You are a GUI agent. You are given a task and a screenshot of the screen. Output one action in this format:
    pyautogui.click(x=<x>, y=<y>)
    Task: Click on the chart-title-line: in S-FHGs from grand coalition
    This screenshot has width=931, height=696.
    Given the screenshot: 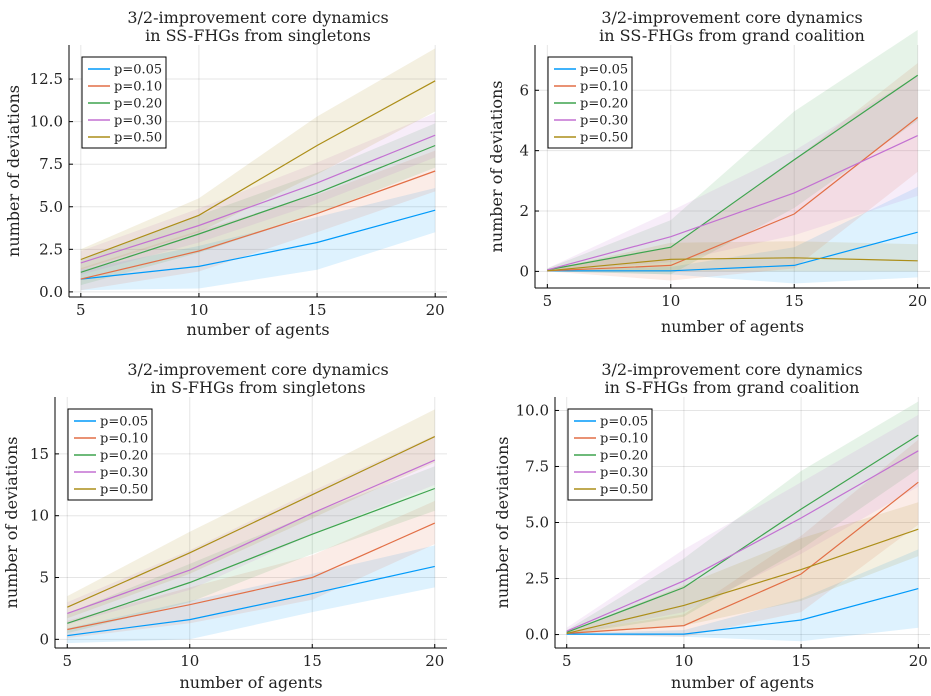 What is the action you would take?
    pyautogui.click(x=732, y=387)
    